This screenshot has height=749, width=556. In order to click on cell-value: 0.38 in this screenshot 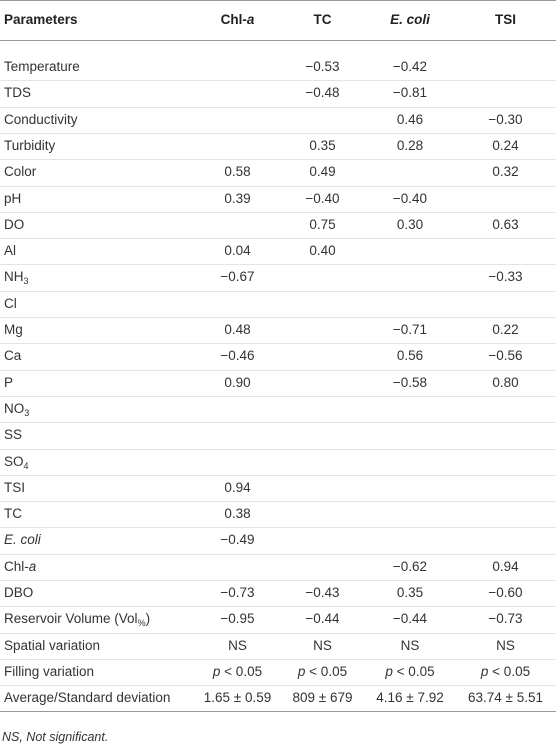, I will do `click(237, 514)`.